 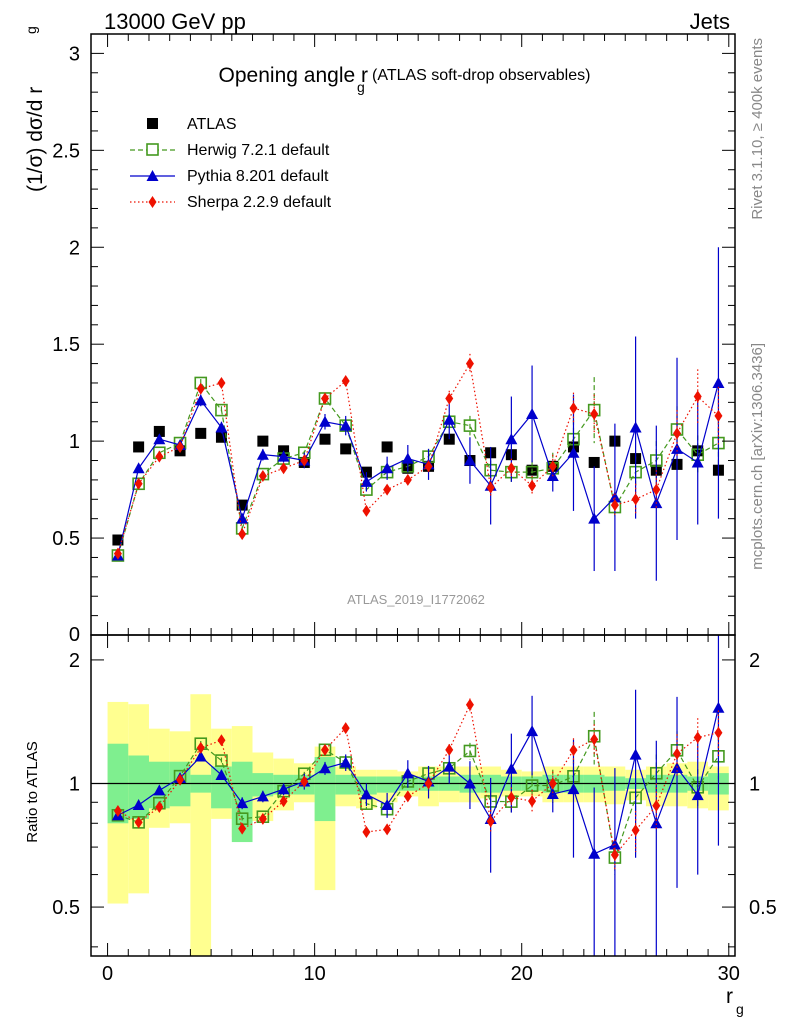 I want to click on pythia-8-201-default-ratio-line, so click(x=418, y=781).